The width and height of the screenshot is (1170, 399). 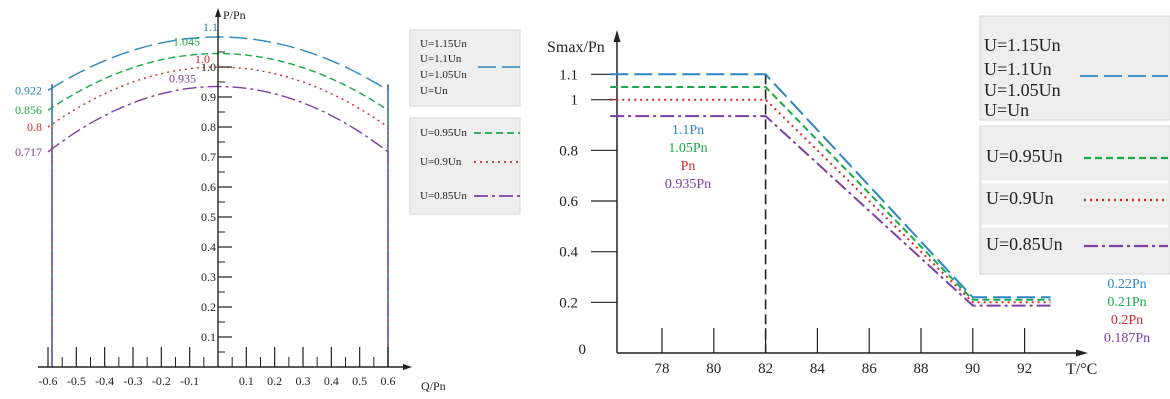 What do you see at coordinates (687, 148) in the screenshot?
I see `series-label-1-05pn: 1.05Pn` at bounding box center [687, 148].